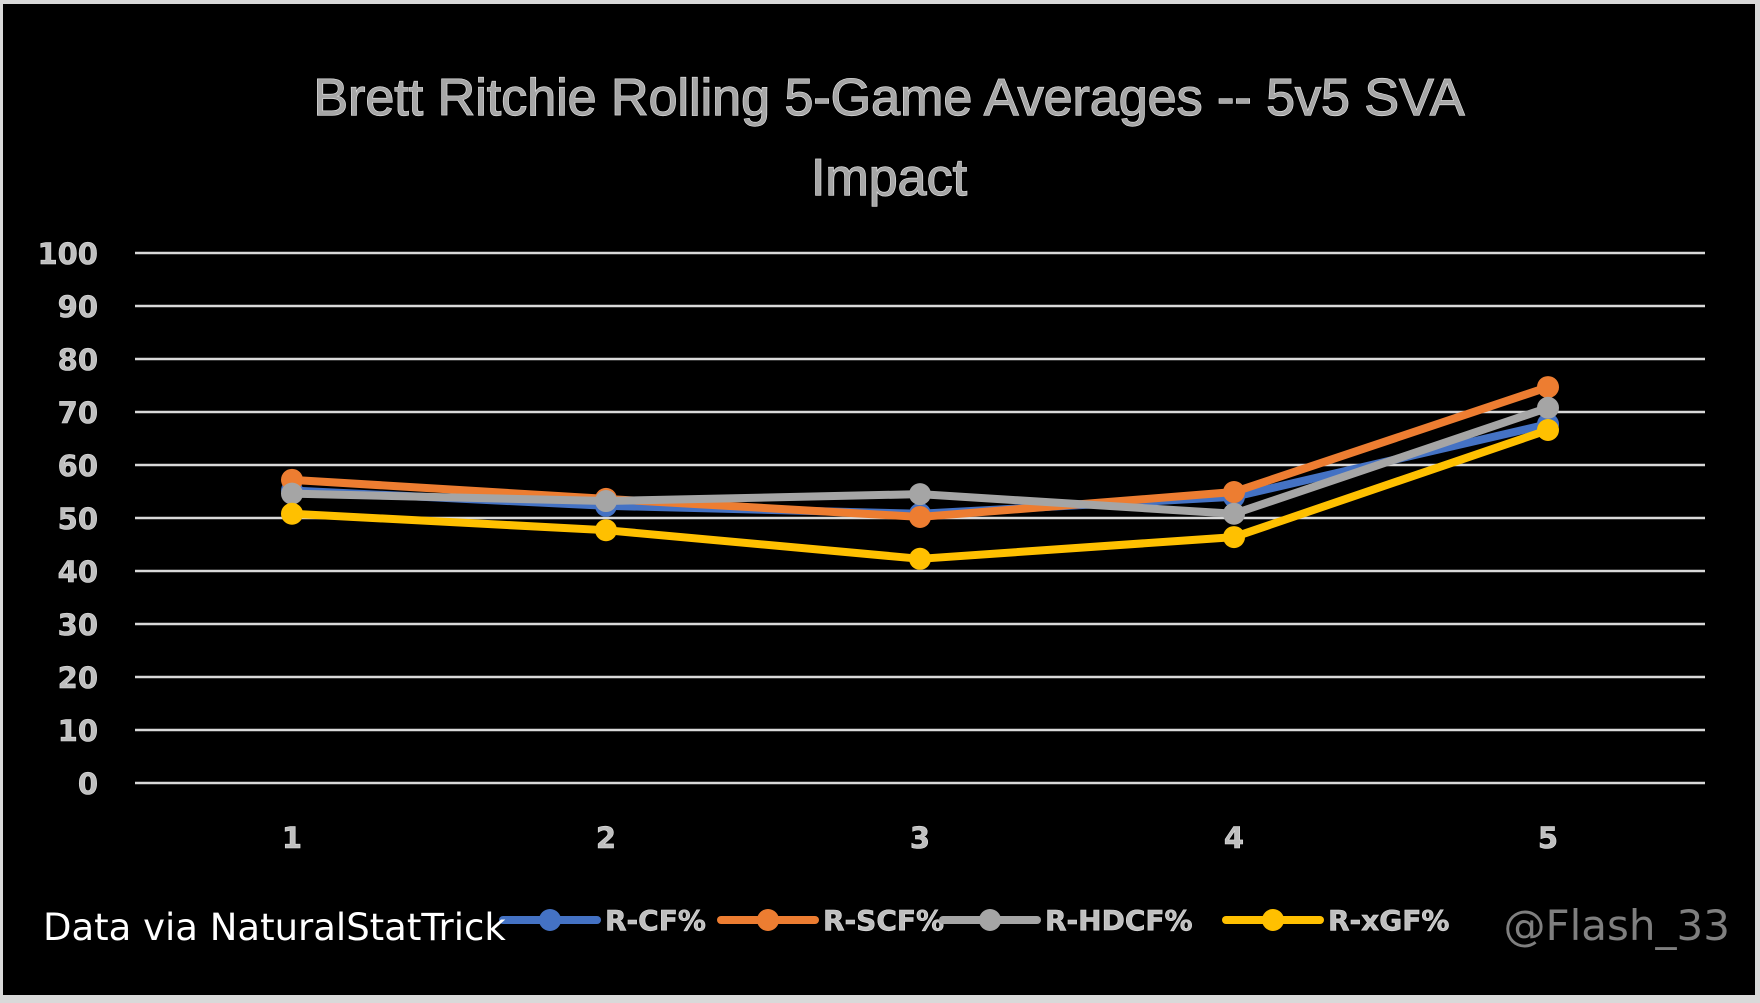 The width and height of the screenshot is (1760, 1003). What do you see at coordinates (655, 920) in the screenshot?
I see `legend-label: R-CF%` at bounding box center [655, 920].